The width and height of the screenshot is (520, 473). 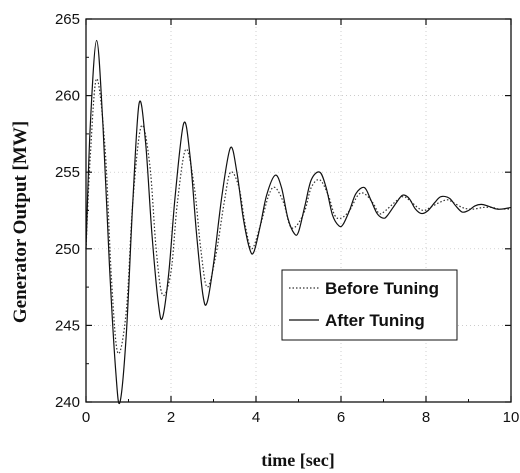 What do you see at coordinates (67, 19) in the screenshot?
I see `y-tick-label: 265` at bounding box center [67, 19].